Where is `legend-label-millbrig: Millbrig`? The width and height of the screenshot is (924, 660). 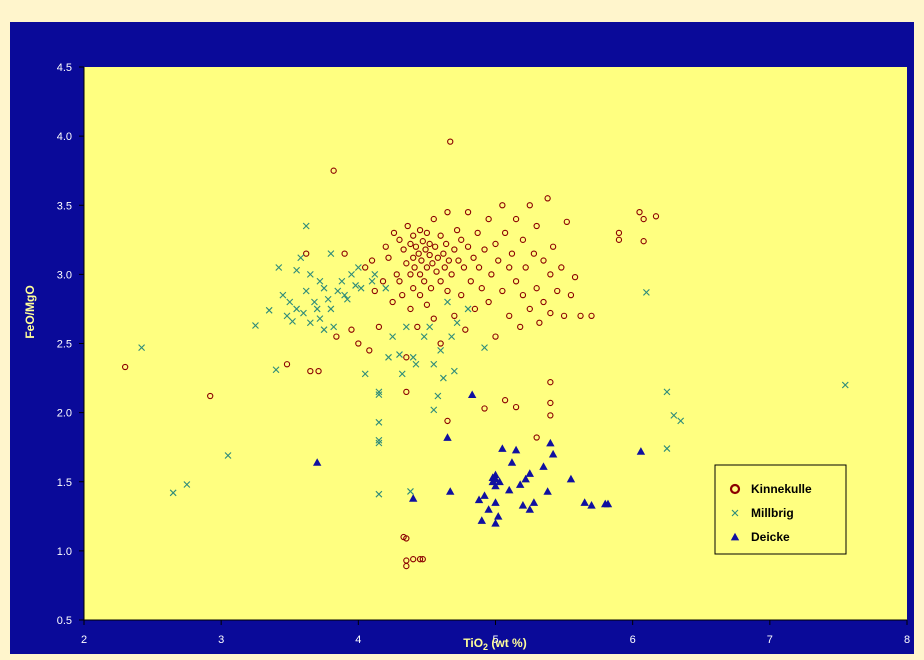
legend-label-millbrig: Millbrig is located at coordinates (772, 513).